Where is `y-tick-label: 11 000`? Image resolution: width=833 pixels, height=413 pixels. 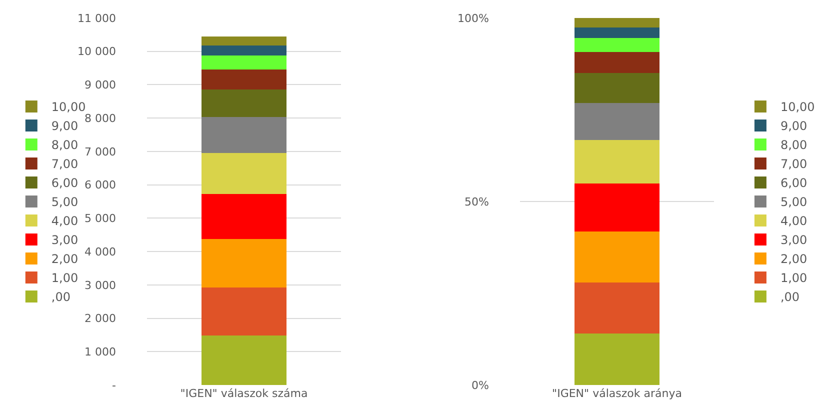 y-tick-label: 11 000 is located at coordinates (97, 18).